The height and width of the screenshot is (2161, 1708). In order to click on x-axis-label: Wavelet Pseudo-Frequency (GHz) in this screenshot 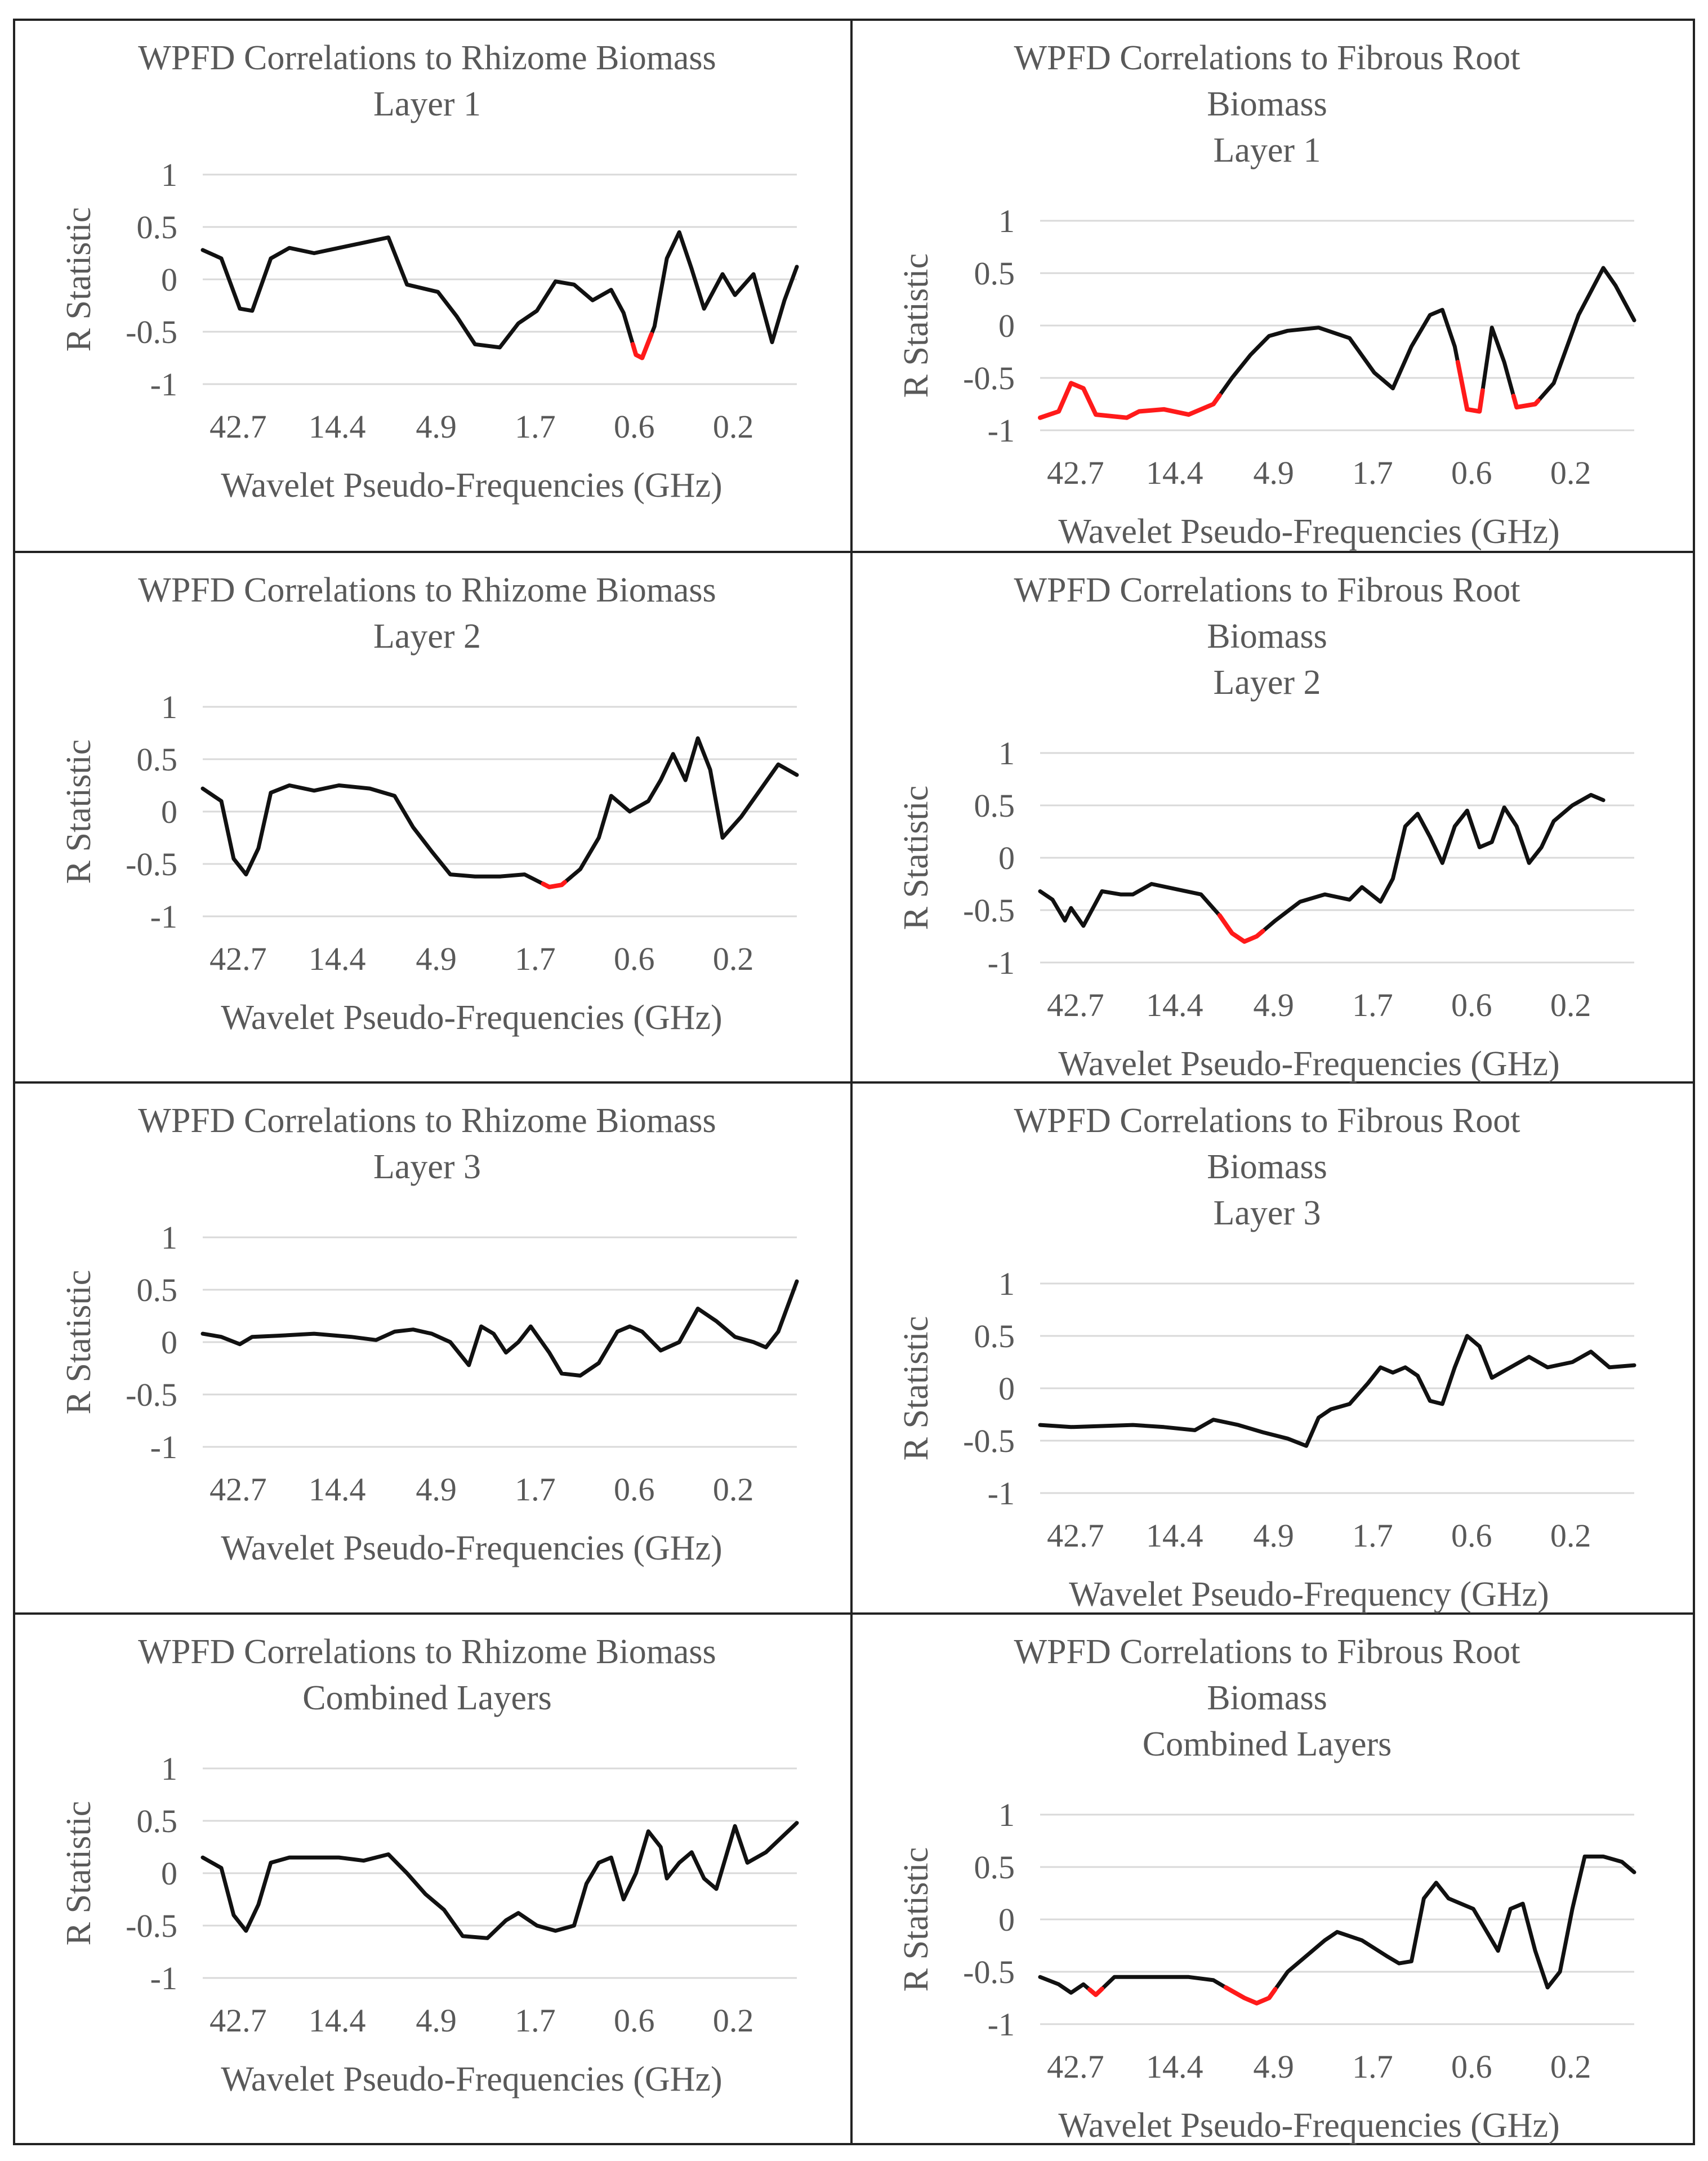, I will do `click(1309, 1594)`.